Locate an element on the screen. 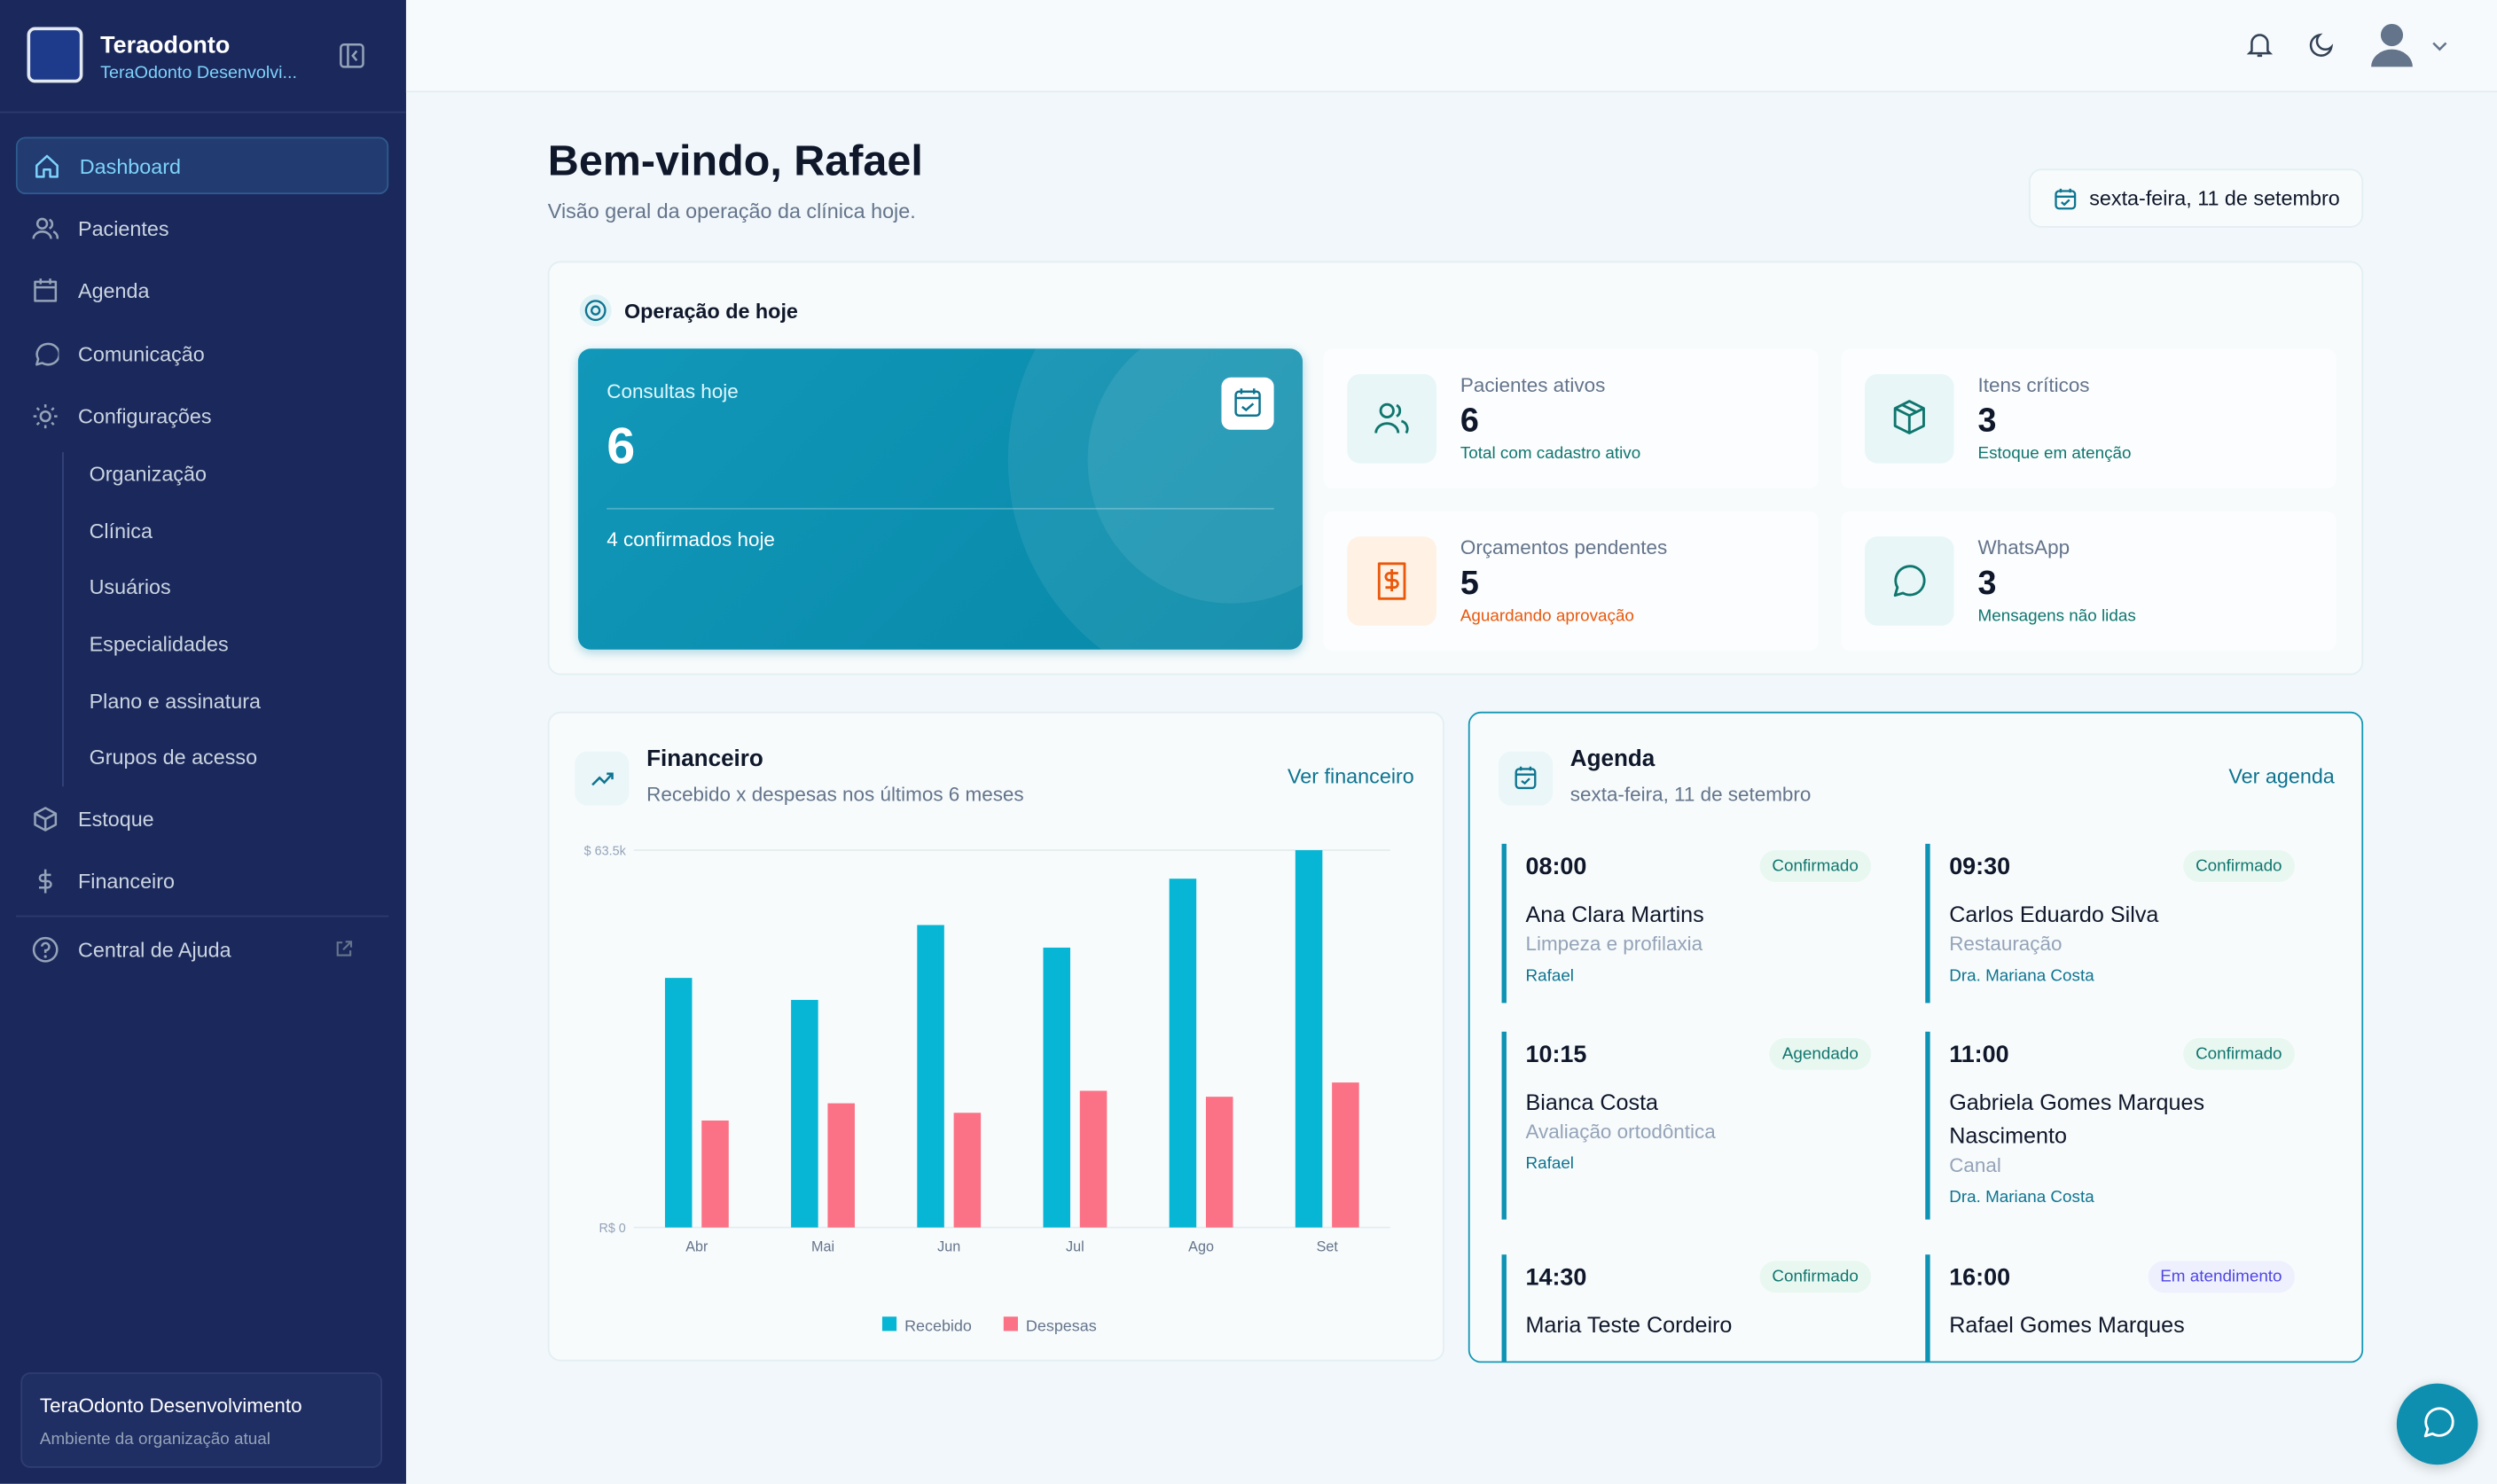 The image size is (2497, 1484). nav-label: Dashboard is located at coordinates (130, 165).